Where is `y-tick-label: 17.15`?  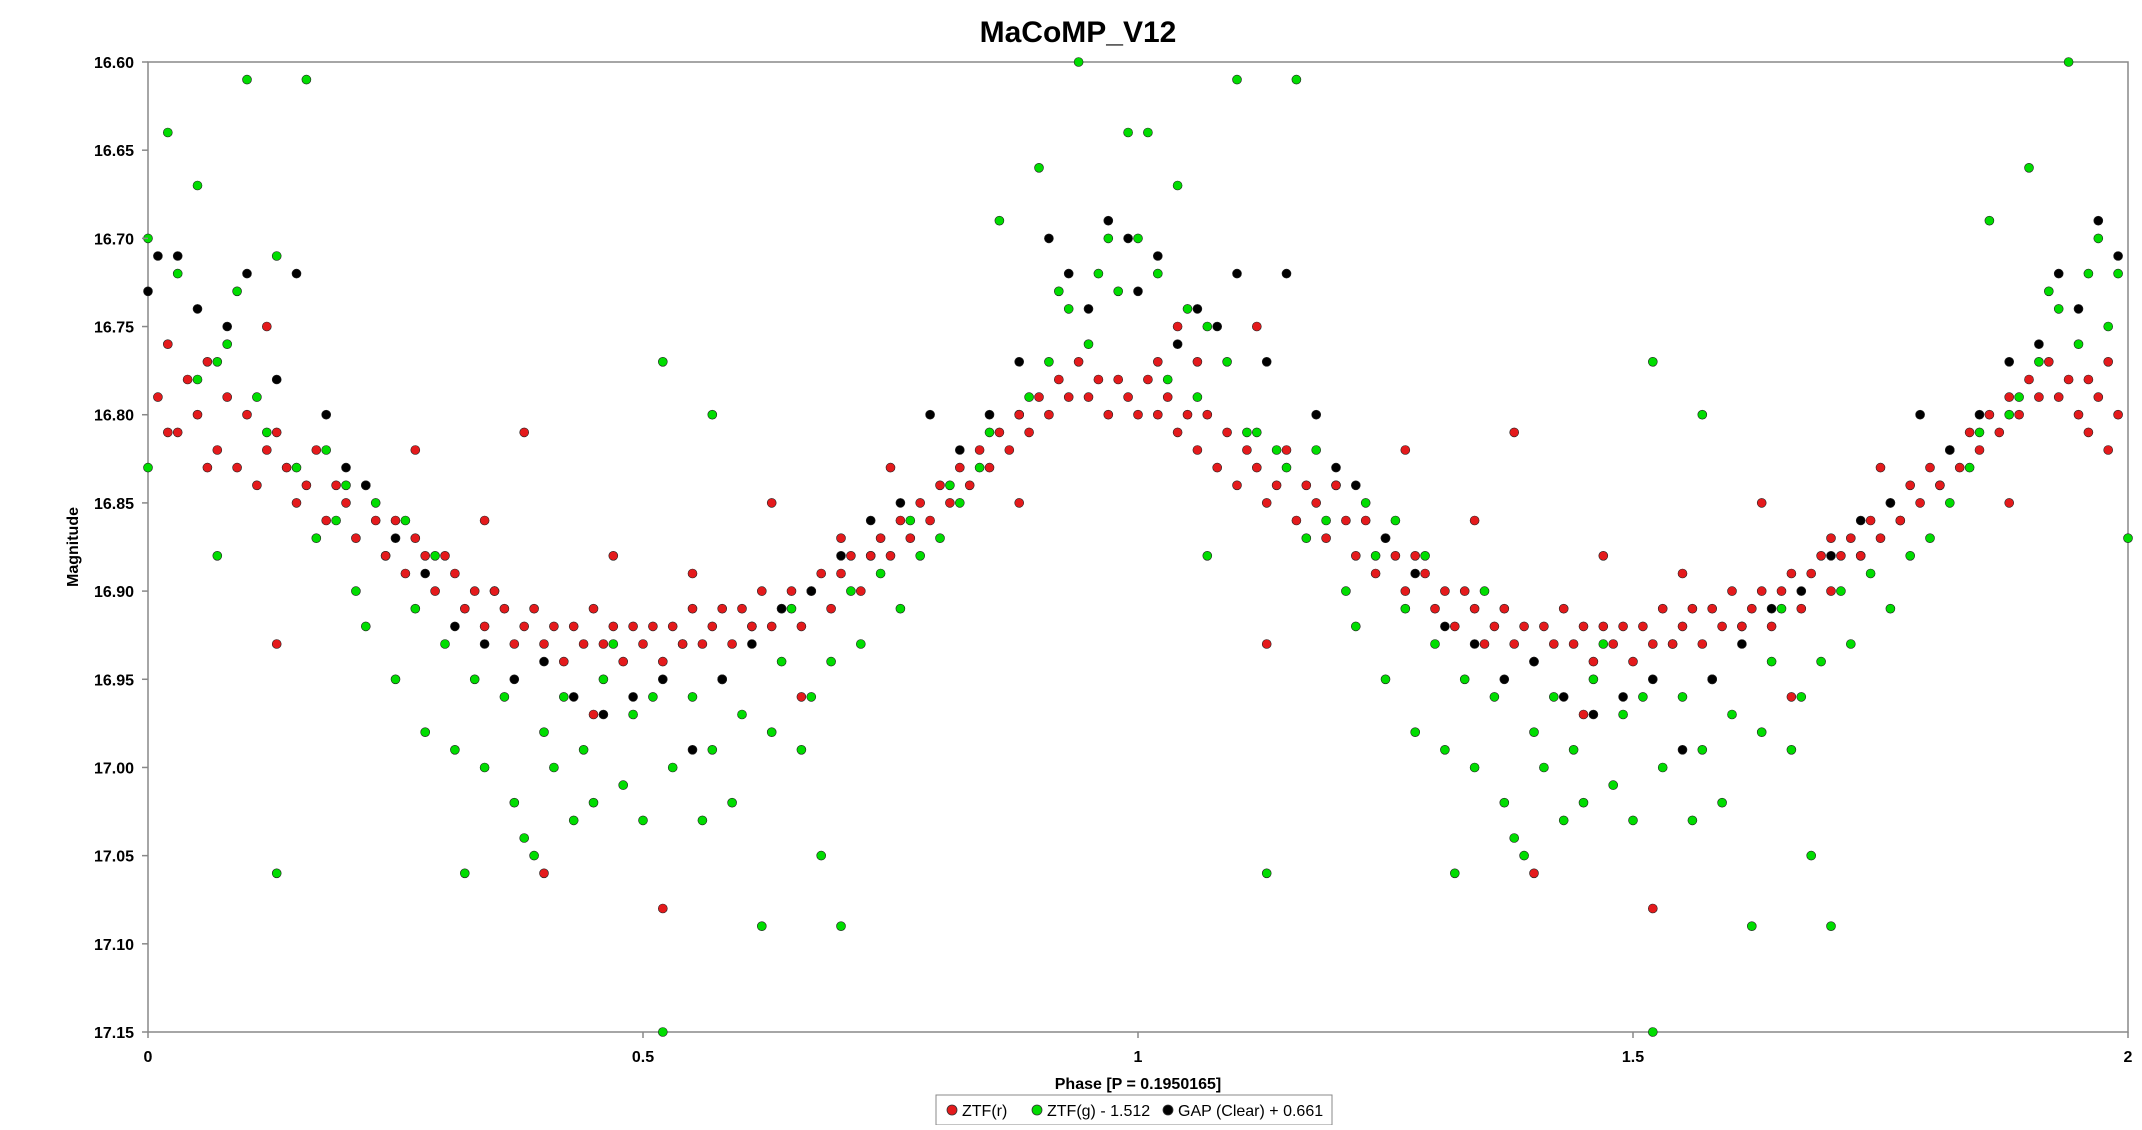
y-tick-label: 17.15 is located at coordinates (114, 1033).